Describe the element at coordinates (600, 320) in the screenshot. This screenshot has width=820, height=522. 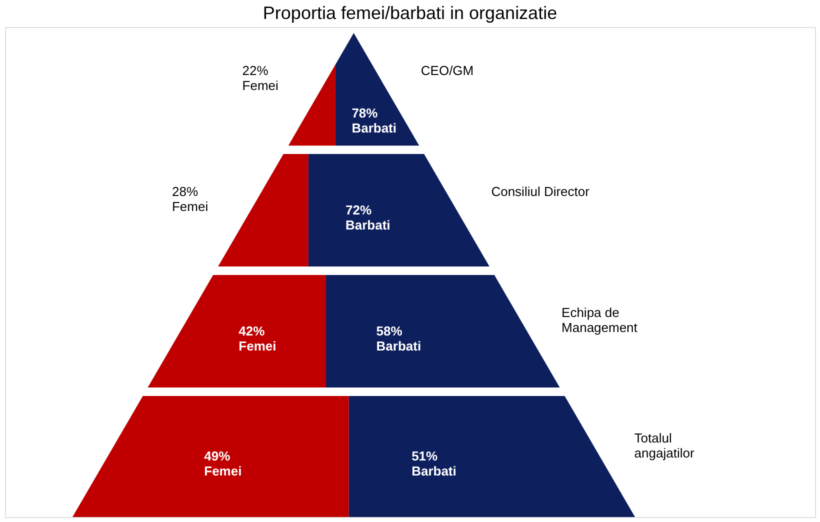
I see `category-label: Echipa de Management` at that location.